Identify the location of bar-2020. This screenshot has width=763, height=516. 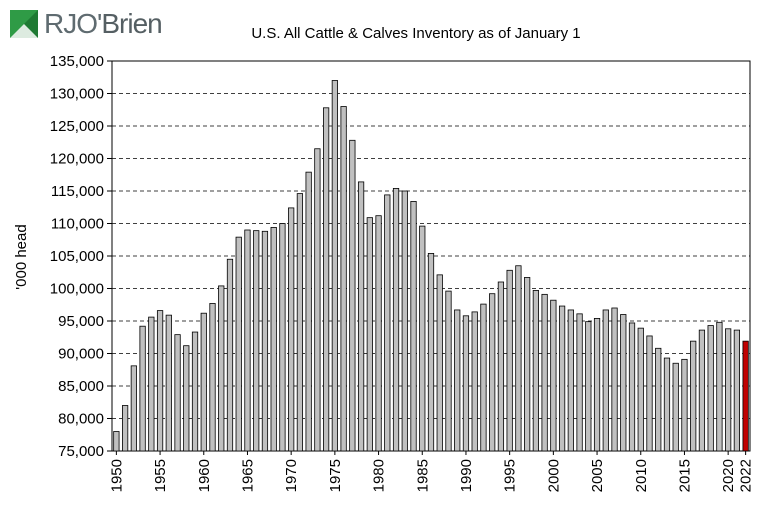
(728, 390).